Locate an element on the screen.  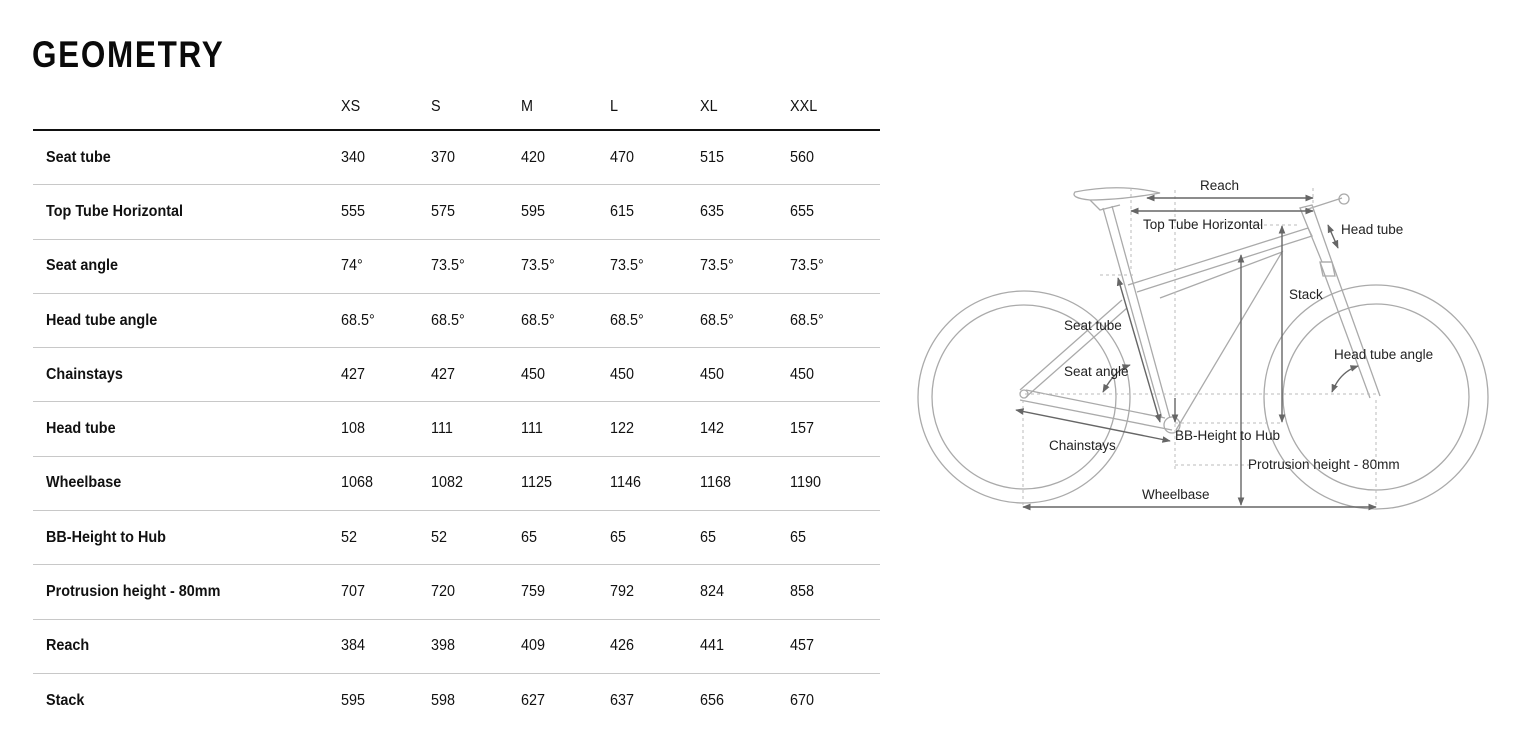
cell-text: 656 is located at coordinates (712, 700).